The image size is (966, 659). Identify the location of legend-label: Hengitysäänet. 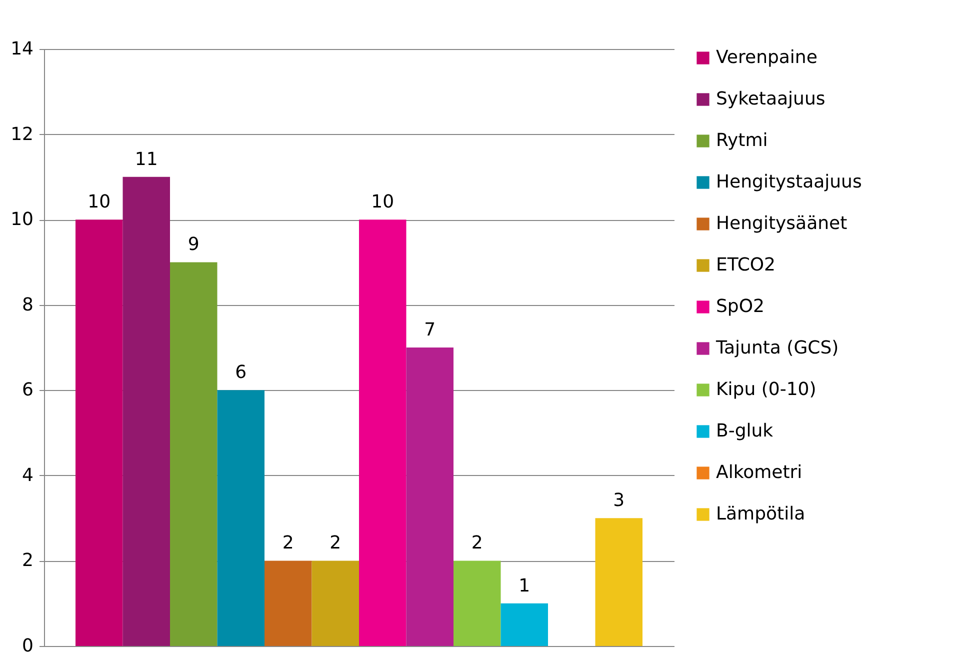
(782, 223).